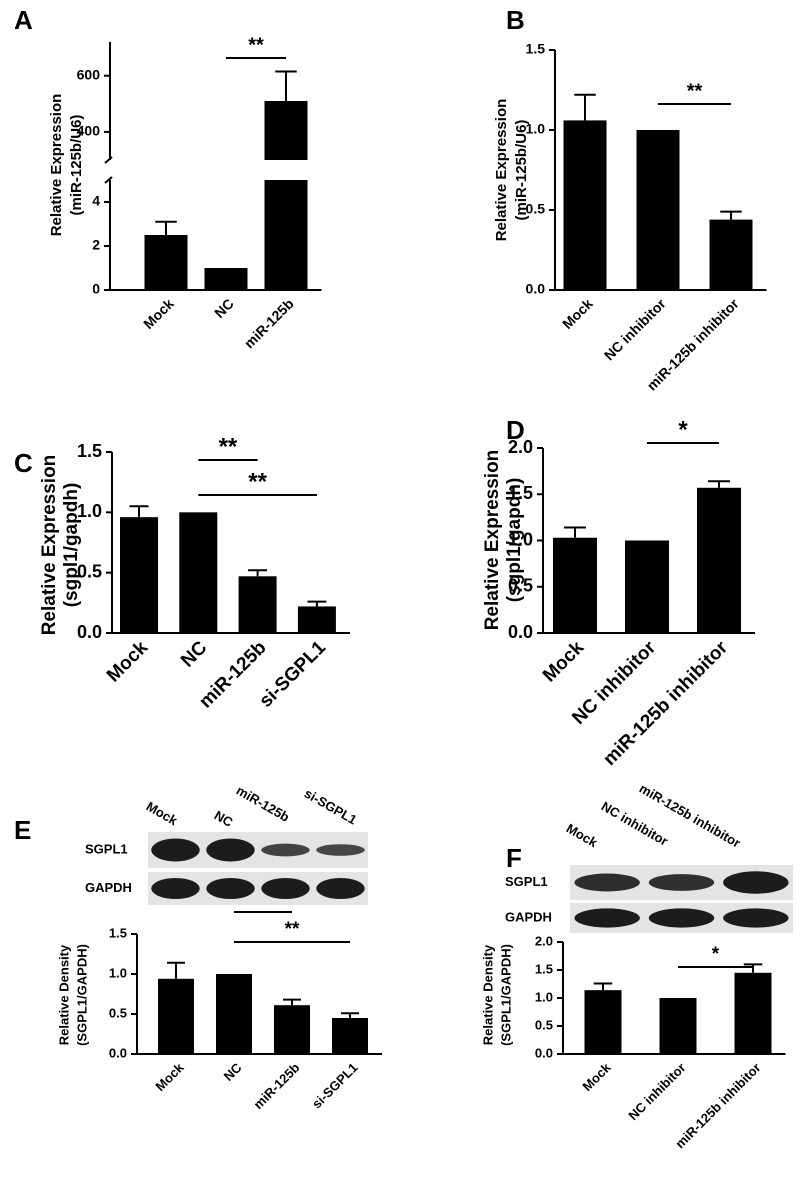 The image size is (800, 1200). What do you see at coordinates (224, 819) in the screenshot?
I see `blot-lane-label: NC` at bounding box center [224, 819].